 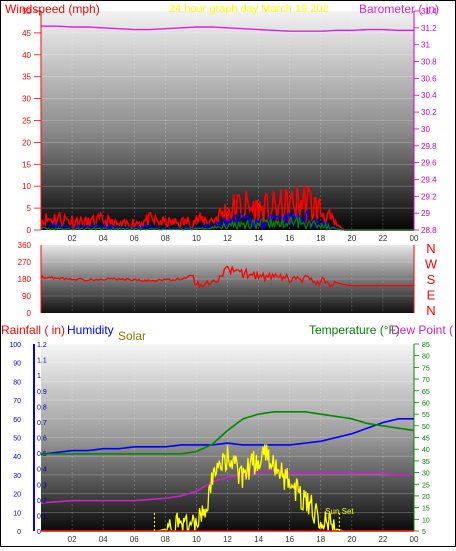 I want to click on temperature-tick-label: 10, so click(x=426, y=520).